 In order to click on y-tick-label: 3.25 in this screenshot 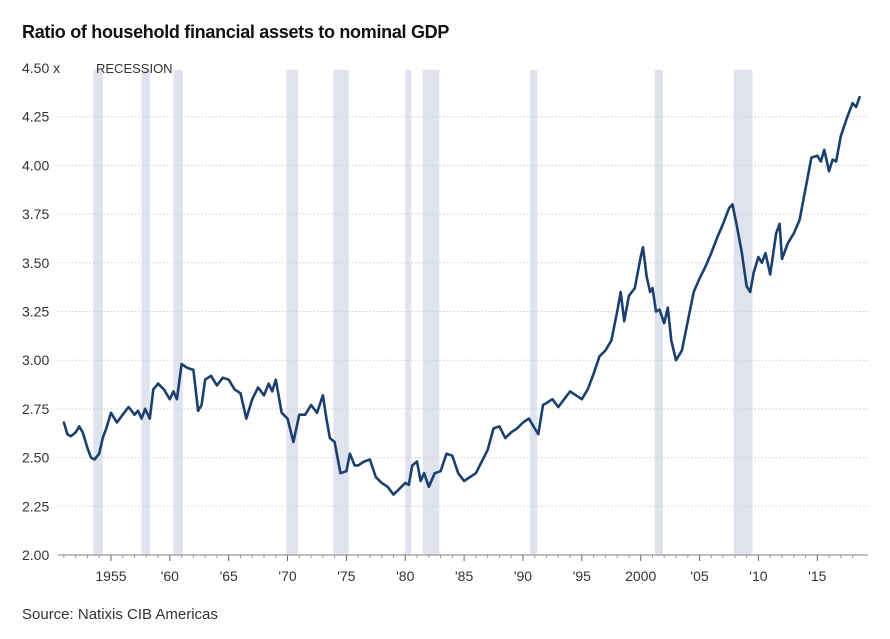, I will do `click(35, 312)`.